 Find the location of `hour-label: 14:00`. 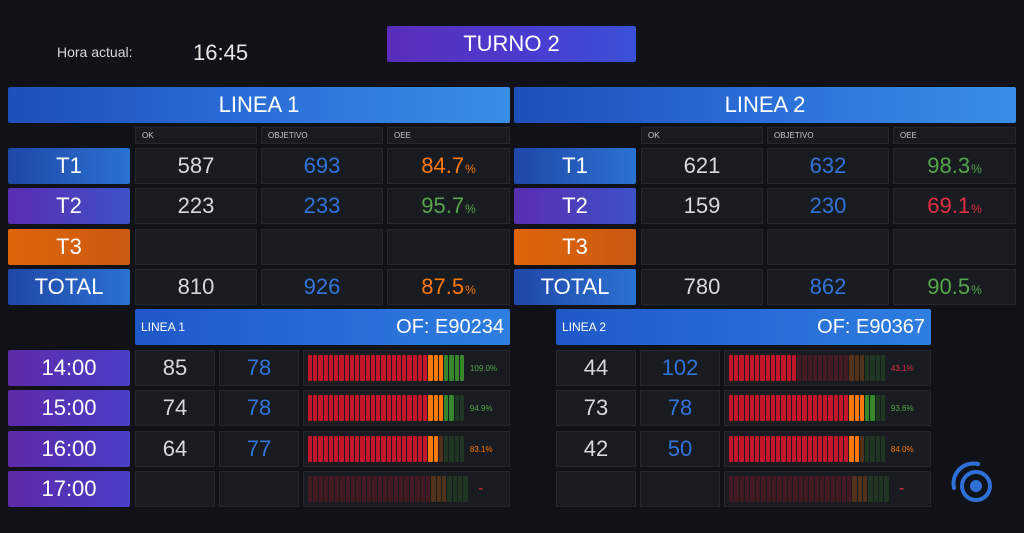

hour-label: 14:00 is located at coordinates (69, 368).